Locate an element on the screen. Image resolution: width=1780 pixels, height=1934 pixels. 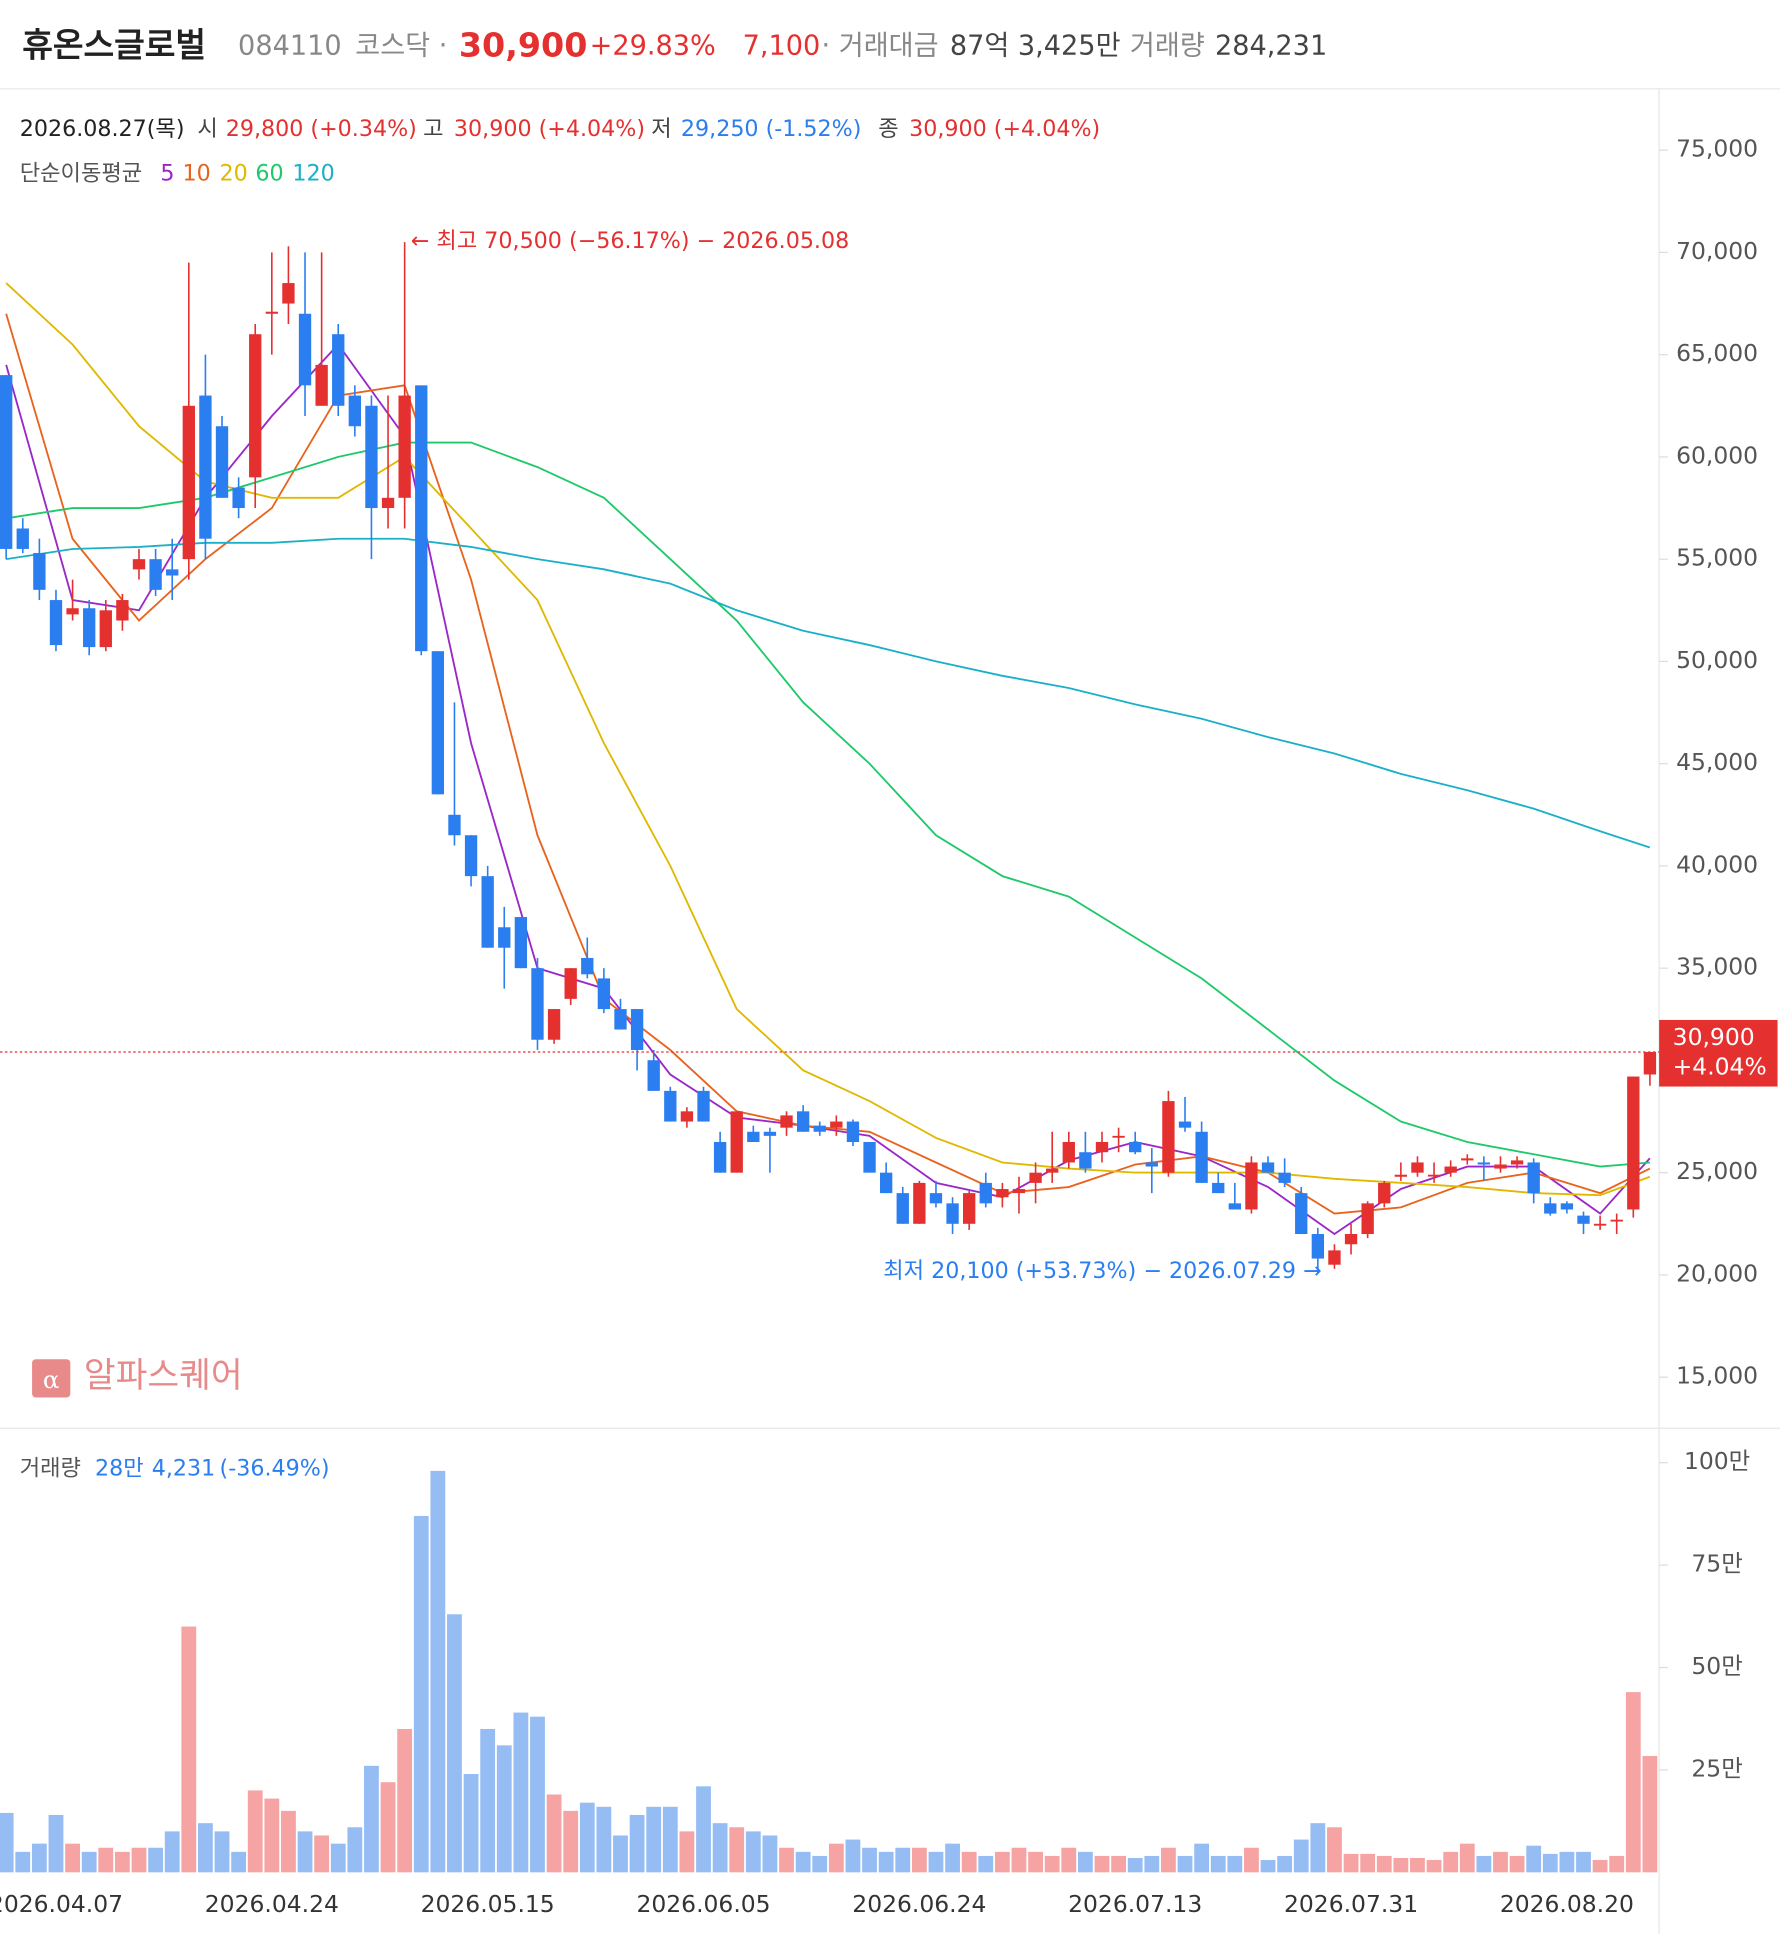
price-tag is located at coordinates (1718, 1053).